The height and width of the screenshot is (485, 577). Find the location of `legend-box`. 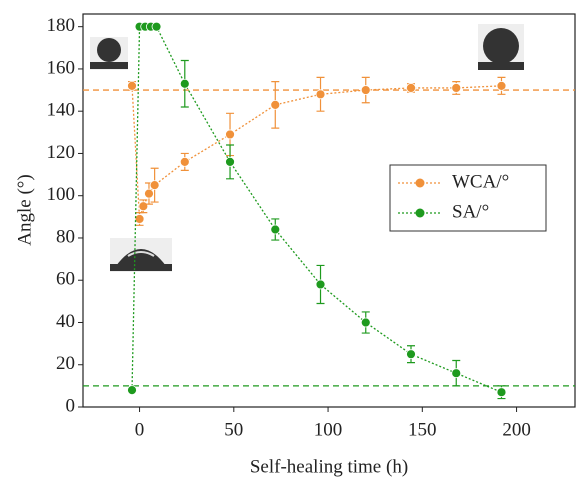

legend-box is located at coordinates (468, 198).